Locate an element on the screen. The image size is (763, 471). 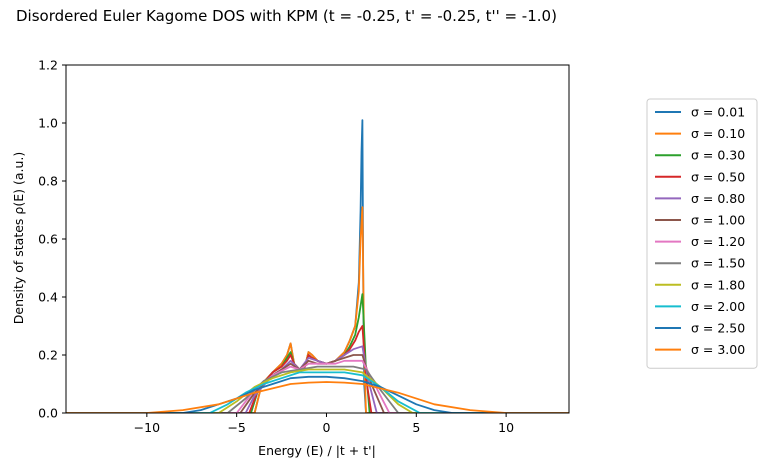
legend-entry: σ = 1.50 is located at coordinates (718, 263).